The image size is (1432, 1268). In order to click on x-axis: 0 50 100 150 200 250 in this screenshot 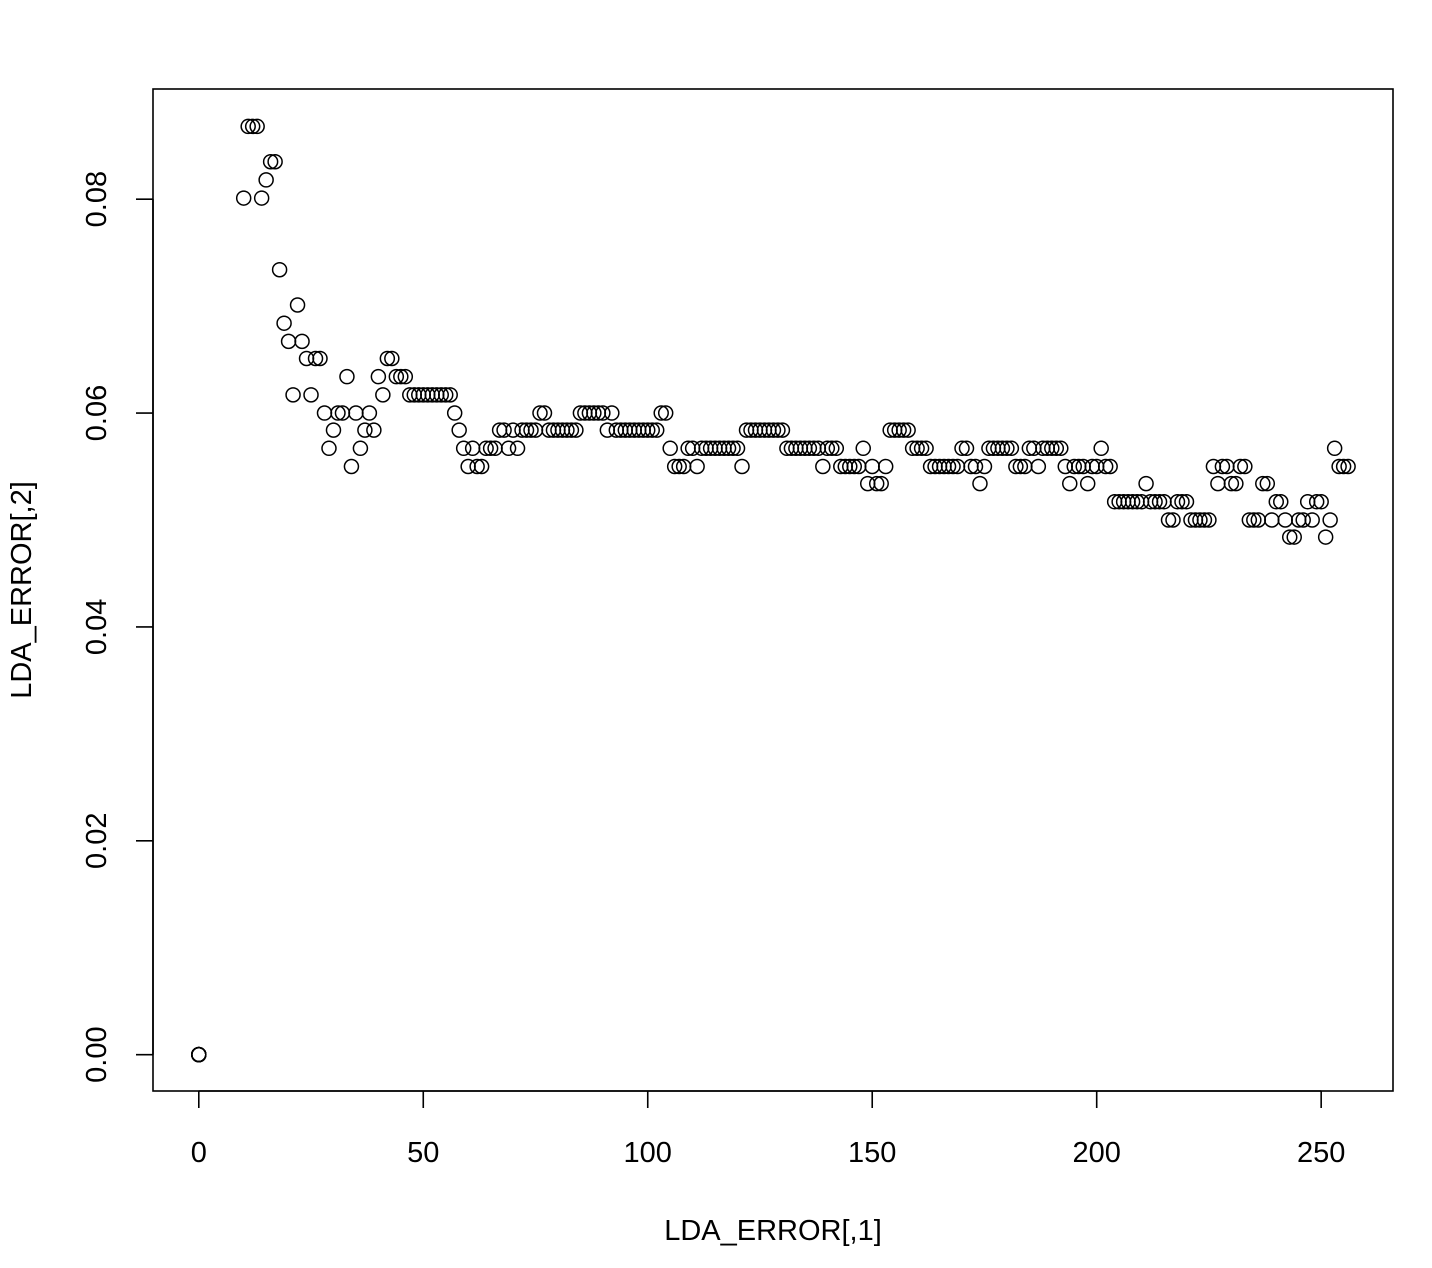, I will do `click(768, 1129)`.